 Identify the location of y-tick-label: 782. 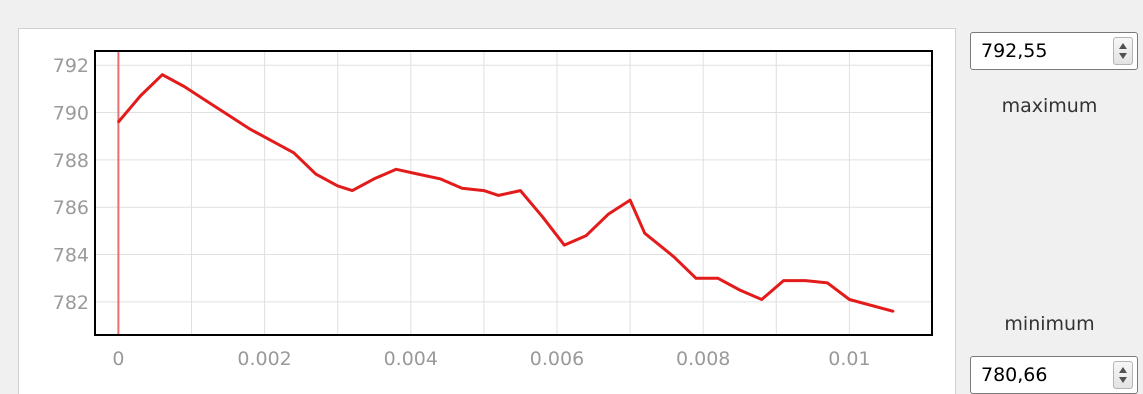
(71, 303).